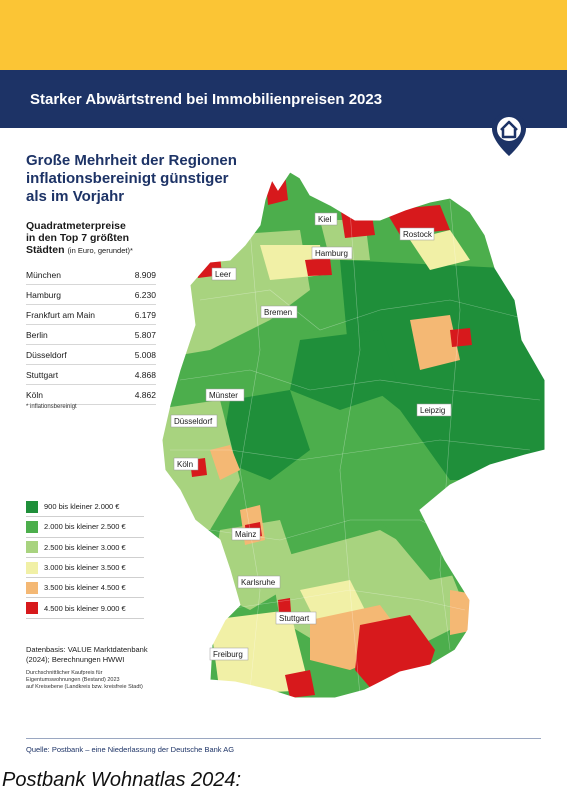 This screenshot has width=567, height=798. Describe the element at coordinates (37, 334) in the screenshot. I see `price-city: Berlin` at that location.